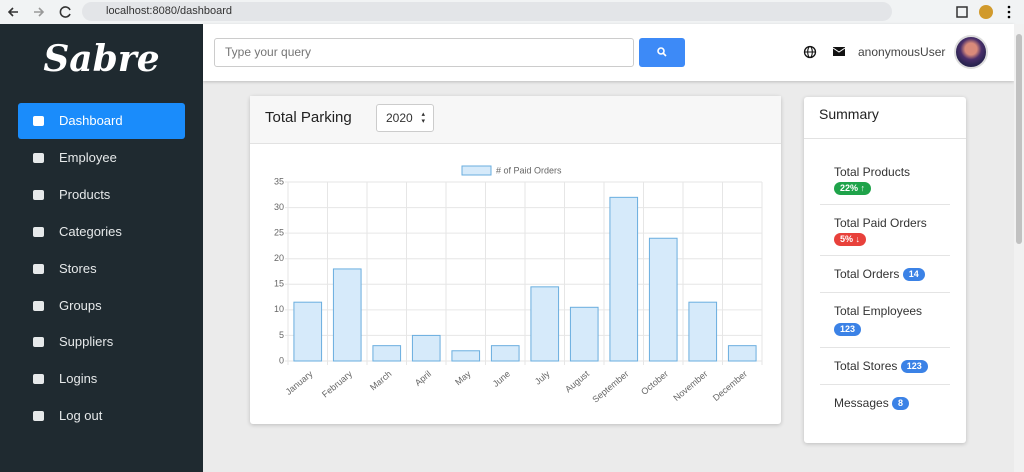  Describe the element at coordinates (41, 12) in the screenshot. I see `nav-buttons` at that location.